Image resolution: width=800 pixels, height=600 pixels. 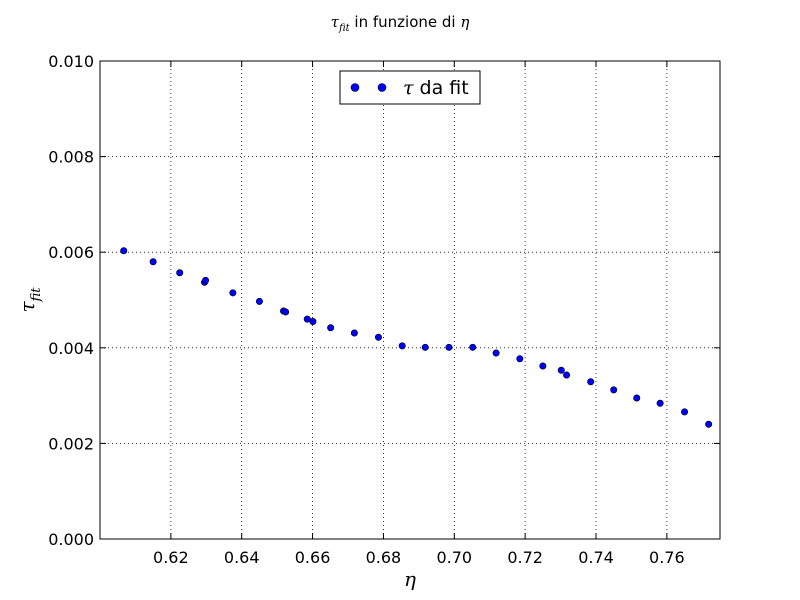 What do you see at coordinates (405, 22) in the screenshot?
I see `title-text: in funzione di` at bounding box center [405, 22].